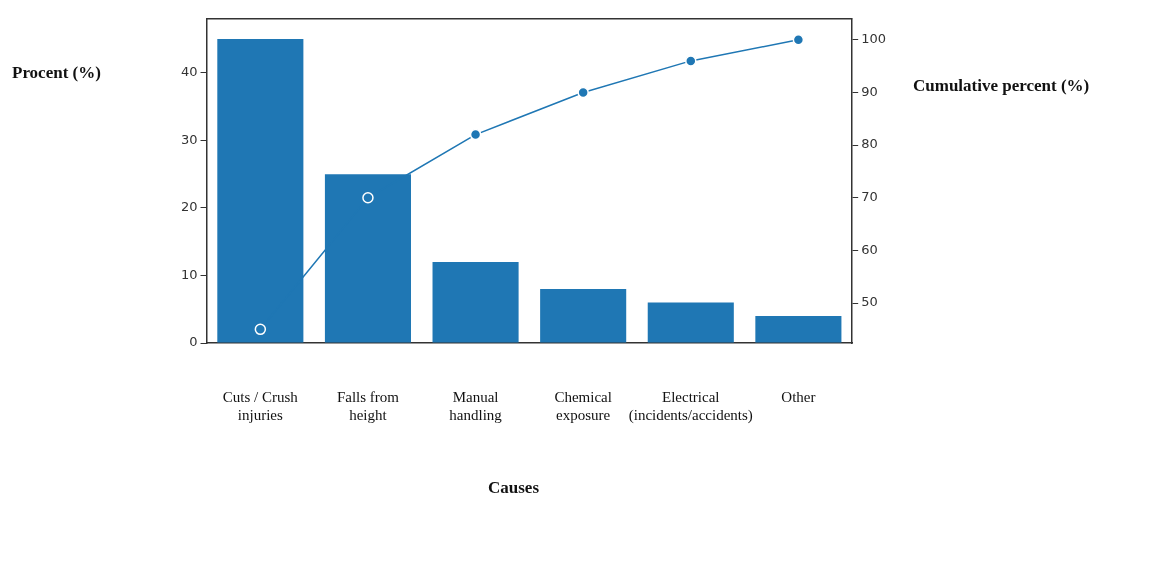 This screenshot has height=563, width=1152. Describe the element at coordinates (690, 406) in the screenshot. I see `x-tick-label: Electrical (incidents/accidents)` at that location.